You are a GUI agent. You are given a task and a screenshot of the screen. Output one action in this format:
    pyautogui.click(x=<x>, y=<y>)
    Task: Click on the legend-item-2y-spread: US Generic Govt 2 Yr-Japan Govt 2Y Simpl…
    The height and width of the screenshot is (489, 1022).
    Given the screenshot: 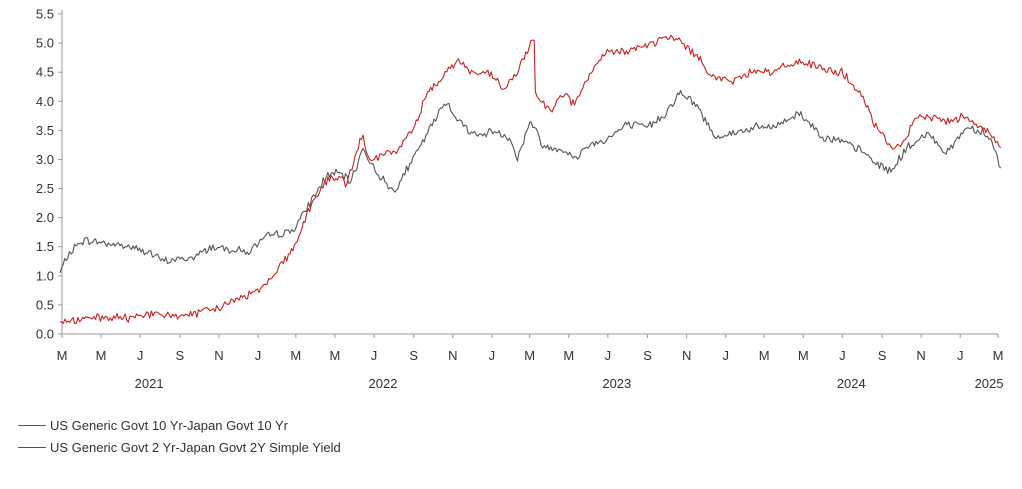 What is the action you would take?
    pyautogui.click(x=179, y=447)
    